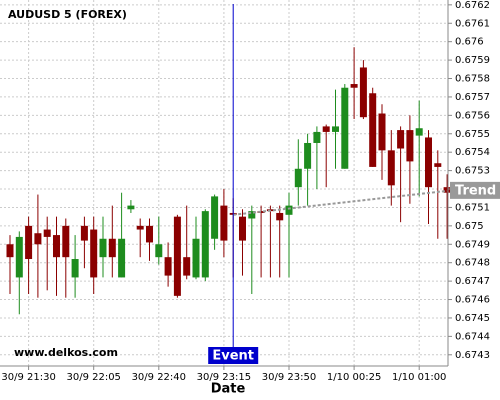 The width and height of the screenshot is (500, 400). Describe the element at coordinates (228, 389) in the screenshot. I see `x-axis-title: Date` at that location.